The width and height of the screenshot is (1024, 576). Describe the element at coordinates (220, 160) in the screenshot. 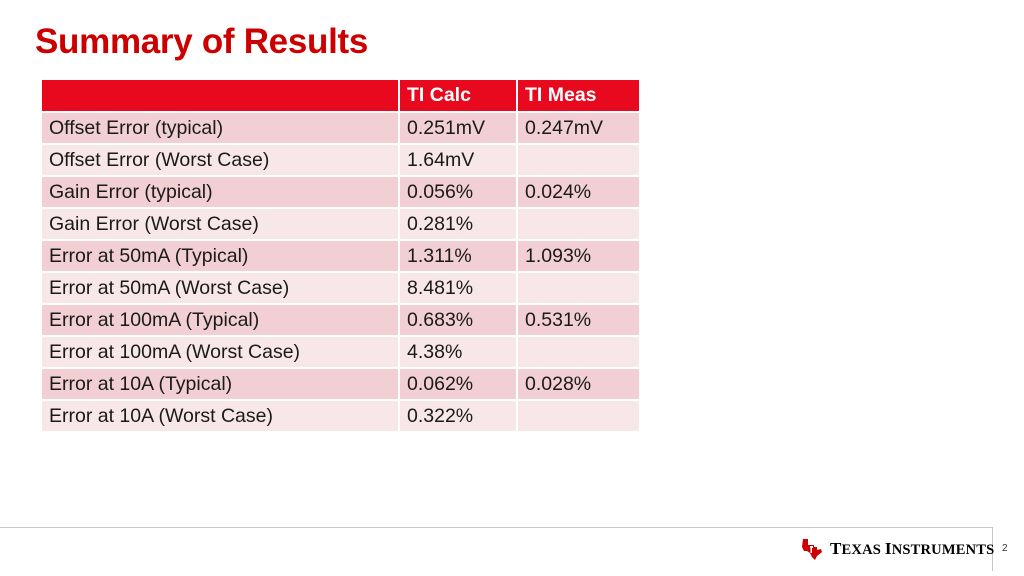

I see `row-label: Offset Error (Worst Case)` at that location.